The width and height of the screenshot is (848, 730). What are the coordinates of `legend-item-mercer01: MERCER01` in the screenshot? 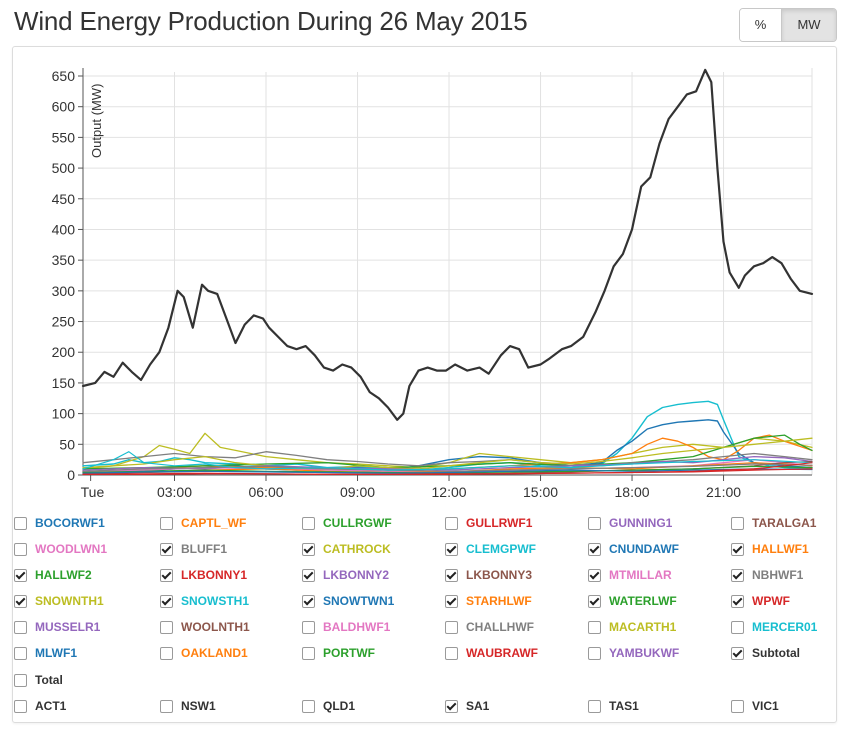 It's located at (774, 627).